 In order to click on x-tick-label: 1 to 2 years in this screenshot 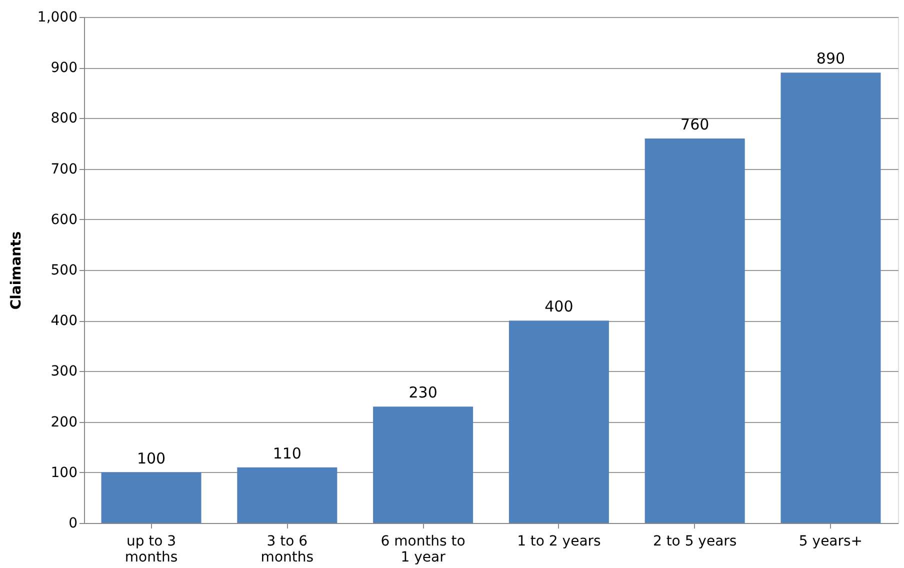, I will do `click(559, 542)`.